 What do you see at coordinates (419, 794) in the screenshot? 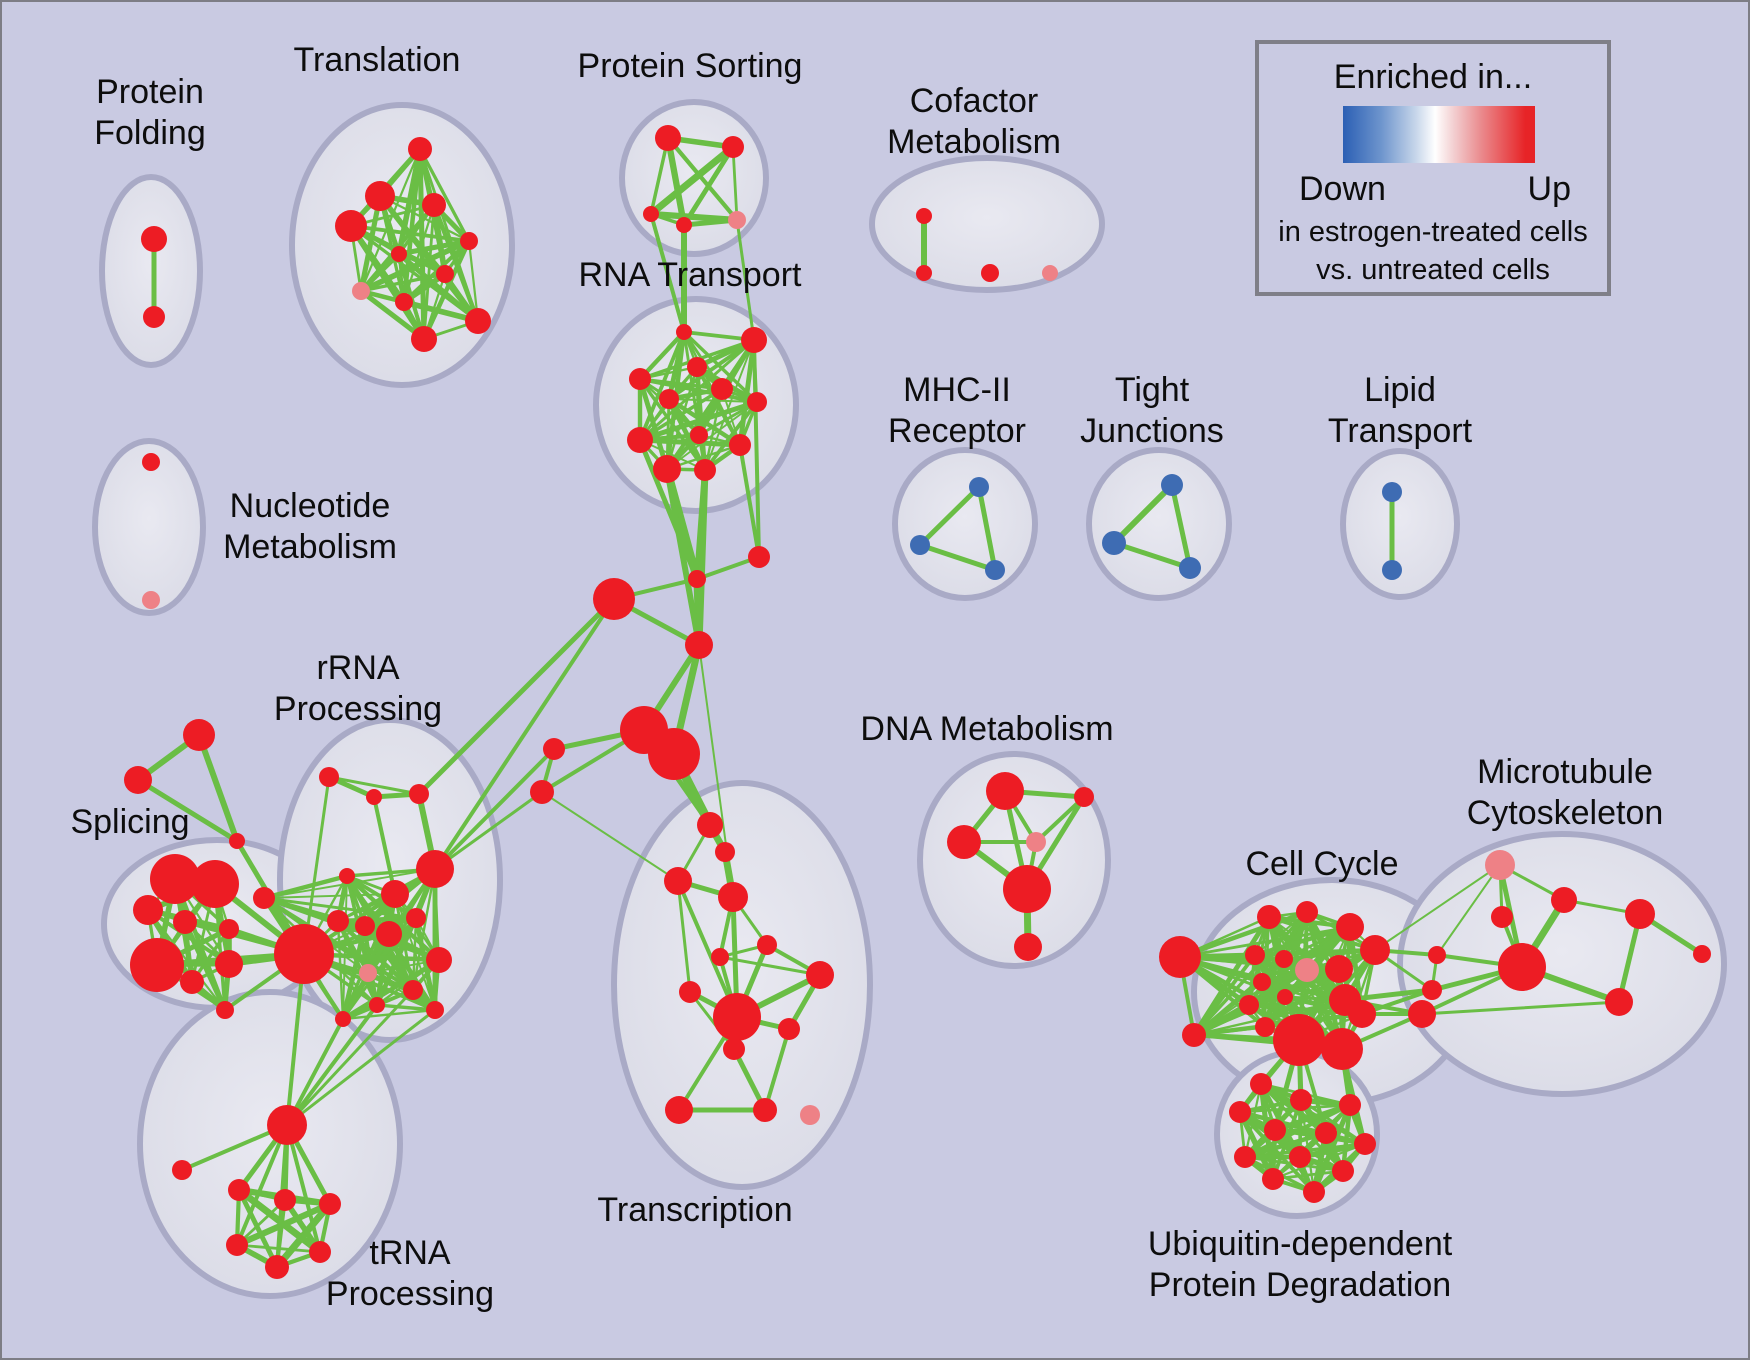
I see `rr2-node` at bounding box center [419, 794].